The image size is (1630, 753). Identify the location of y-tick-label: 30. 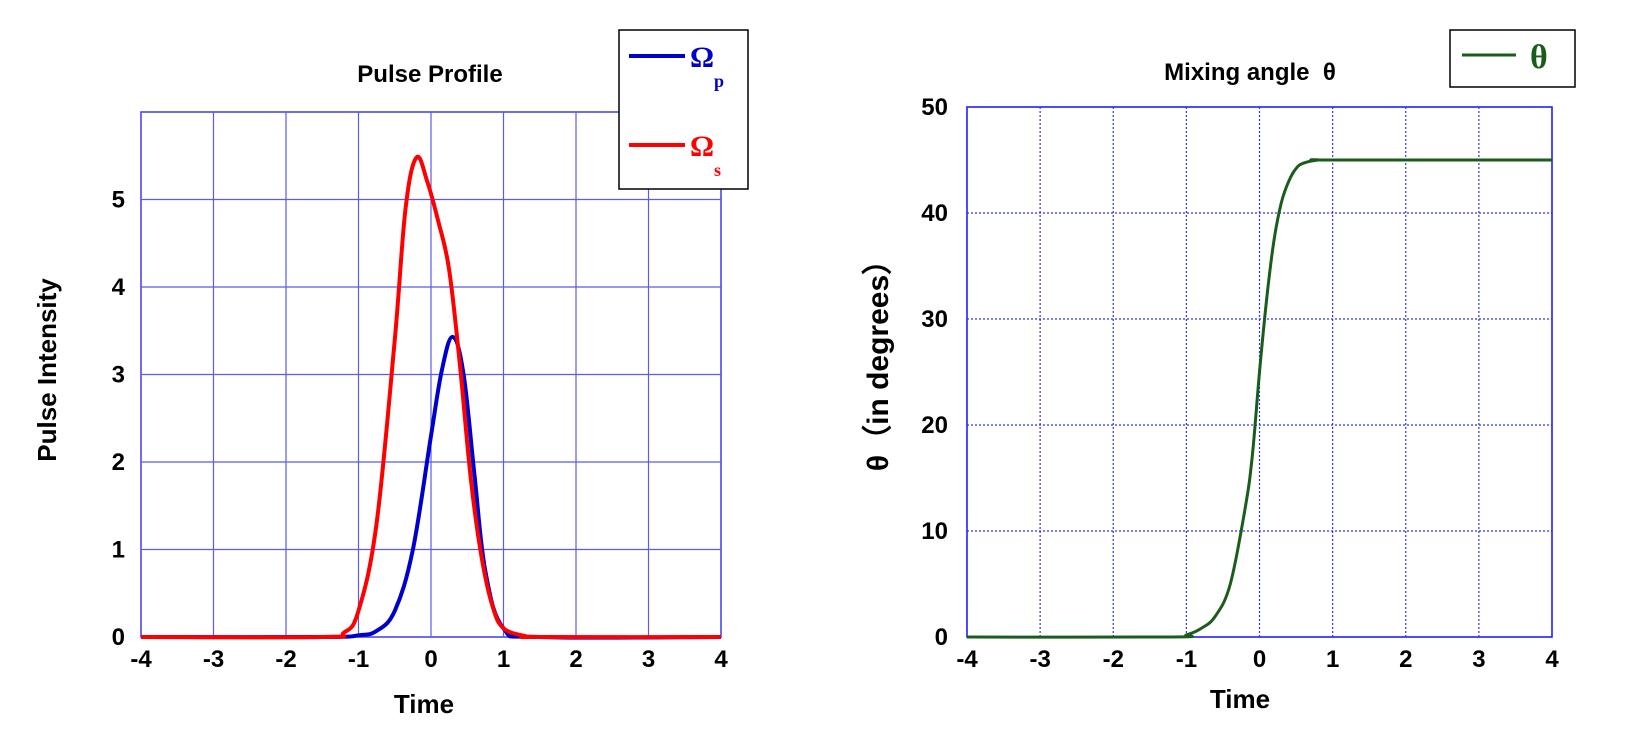
(934, 319).